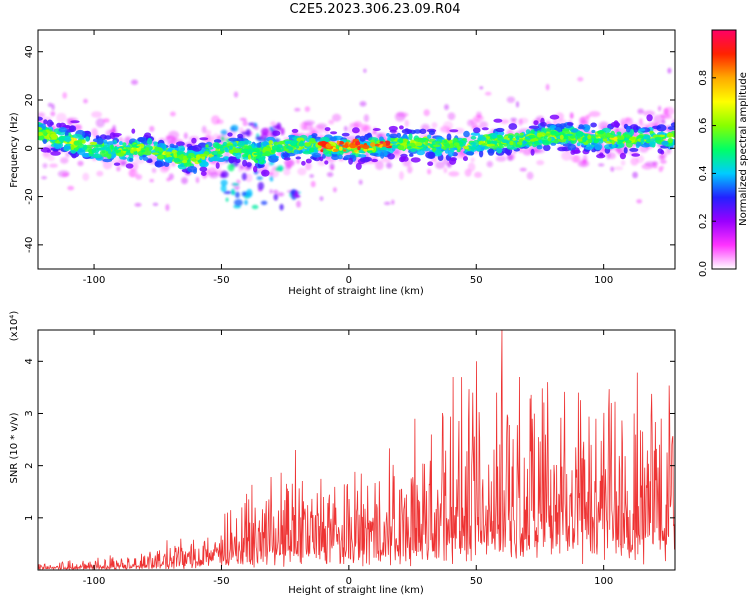 The image size is (750, 600). Describe the element at coordinates (703, 221) in the screenshot. I see `colorbar-tick-label: 0.2` at that location.